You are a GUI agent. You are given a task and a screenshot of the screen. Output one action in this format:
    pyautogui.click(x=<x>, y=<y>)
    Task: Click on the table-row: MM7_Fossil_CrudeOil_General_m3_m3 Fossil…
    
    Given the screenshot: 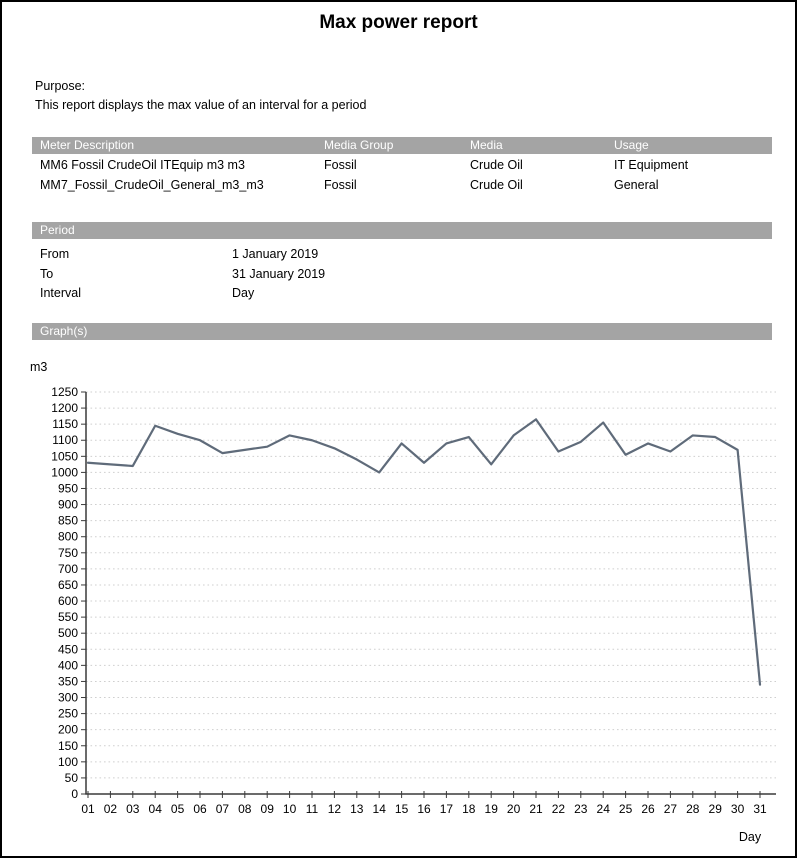 What is the action you would take?
    pyautogui.click(x=402, y=185)
    